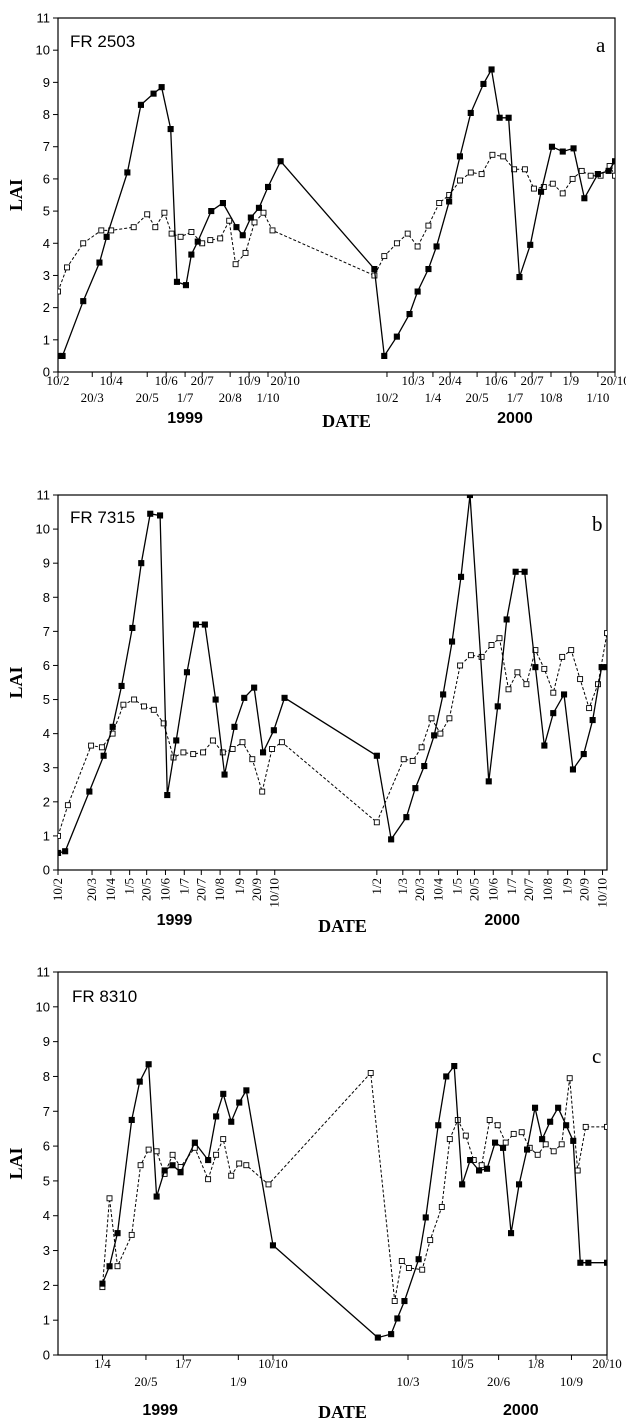  Describe the element at coordinates (536, 1363) in the screenshot. I see `x-tick-label: 1/8` at that location.